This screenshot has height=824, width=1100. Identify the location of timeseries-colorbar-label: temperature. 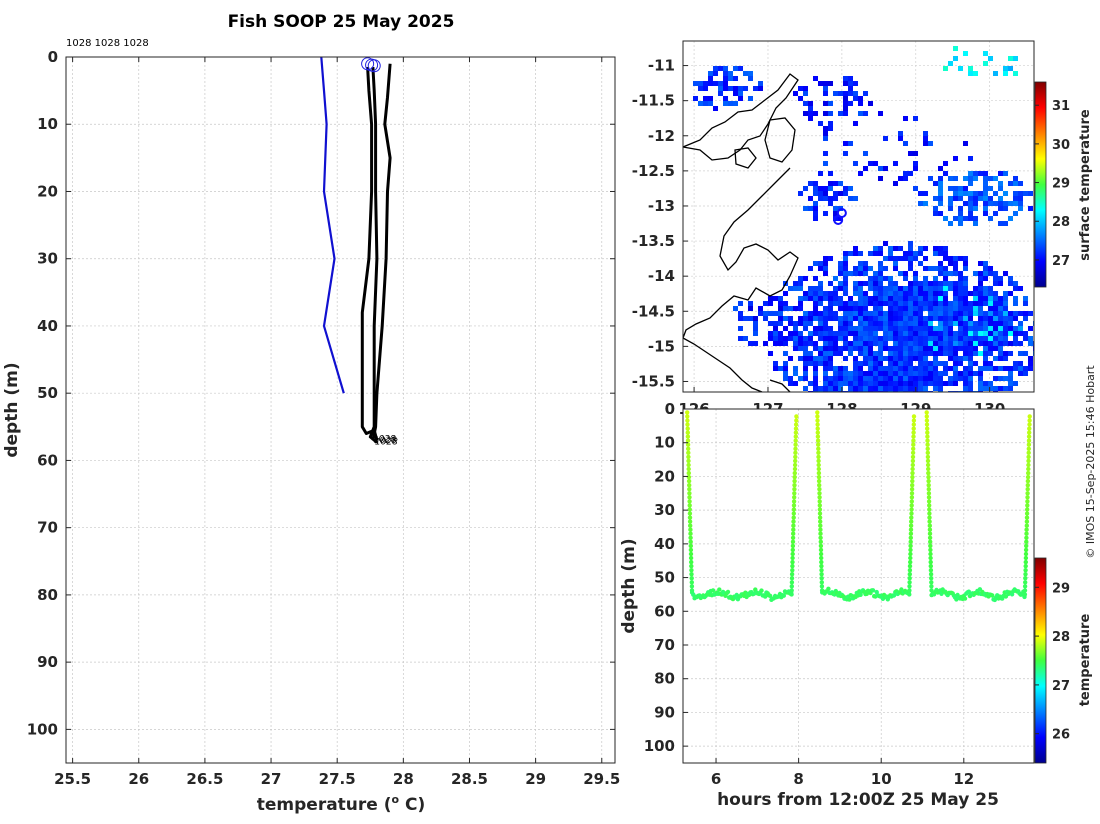
(1085, 660).